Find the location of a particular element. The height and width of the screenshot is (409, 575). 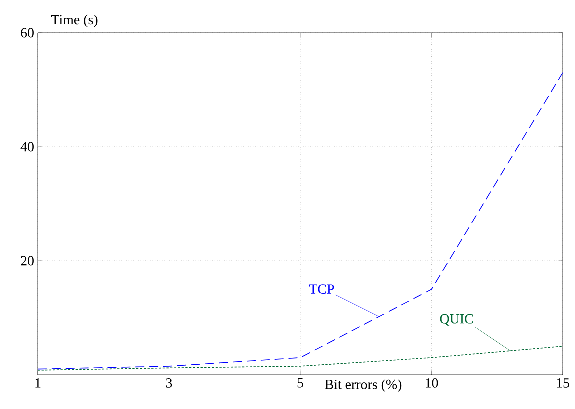

y-tick-label: 20 is located at coordinates (27, 261).